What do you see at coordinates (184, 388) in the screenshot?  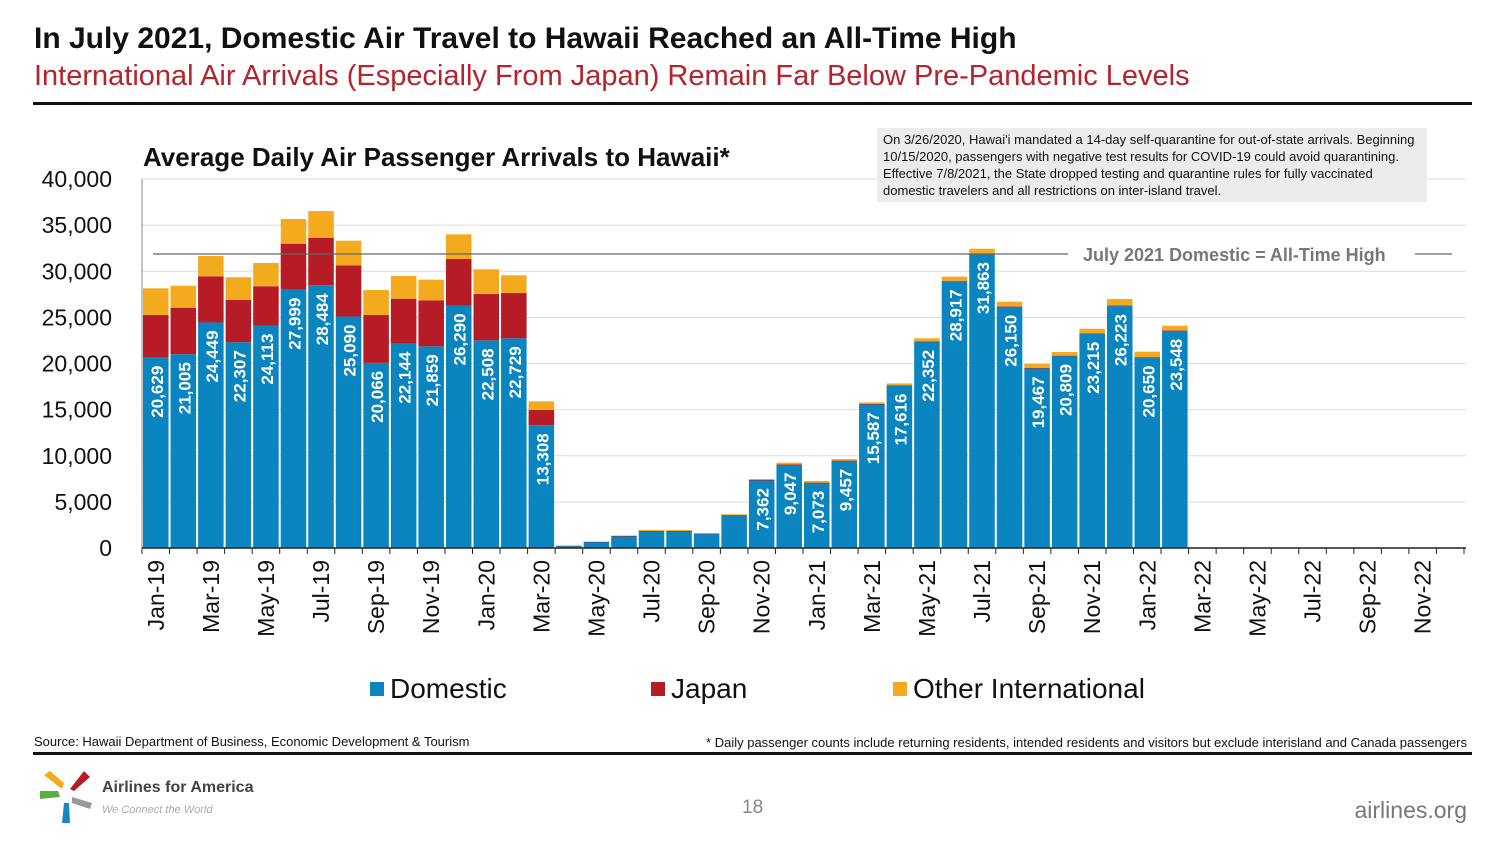 I see `data-label-domestic: 21,005` at bounding box center [184, 388].